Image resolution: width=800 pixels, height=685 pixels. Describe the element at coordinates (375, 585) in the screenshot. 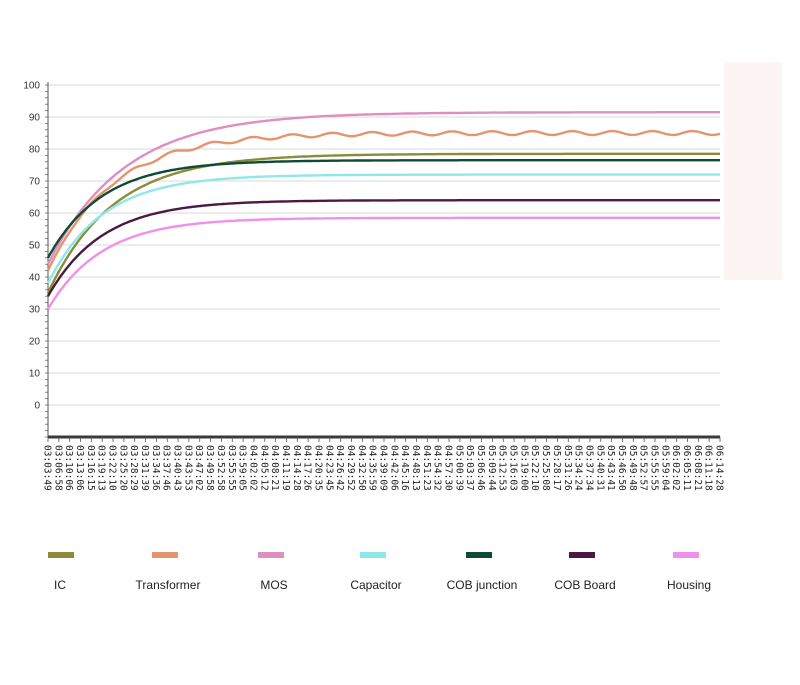

I see `legend-label: Capacitor` at that location.